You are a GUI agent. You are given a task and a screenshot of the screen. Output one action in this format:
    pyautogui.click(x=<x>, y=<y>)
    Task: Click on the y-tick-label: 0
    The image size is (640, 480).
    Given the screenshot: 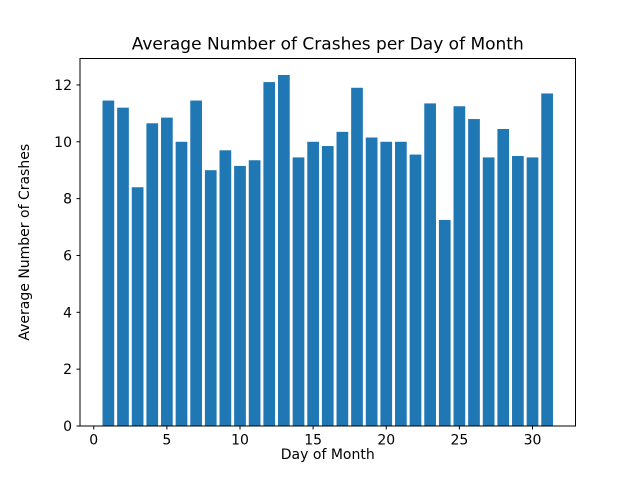 What is the action you would take?
    pyautogui.click(x=67, y=427)
    